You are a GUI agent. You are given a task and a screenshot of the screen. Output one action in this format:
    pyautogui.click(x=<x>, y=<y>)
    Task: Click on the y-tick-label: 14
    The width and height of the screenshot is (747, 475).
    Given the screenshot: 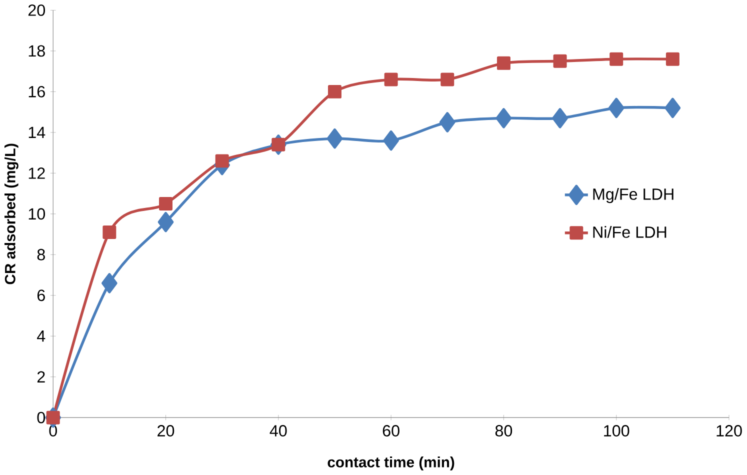 What is the action you would take?
    pyautogui.click(x=37, y=132)
    